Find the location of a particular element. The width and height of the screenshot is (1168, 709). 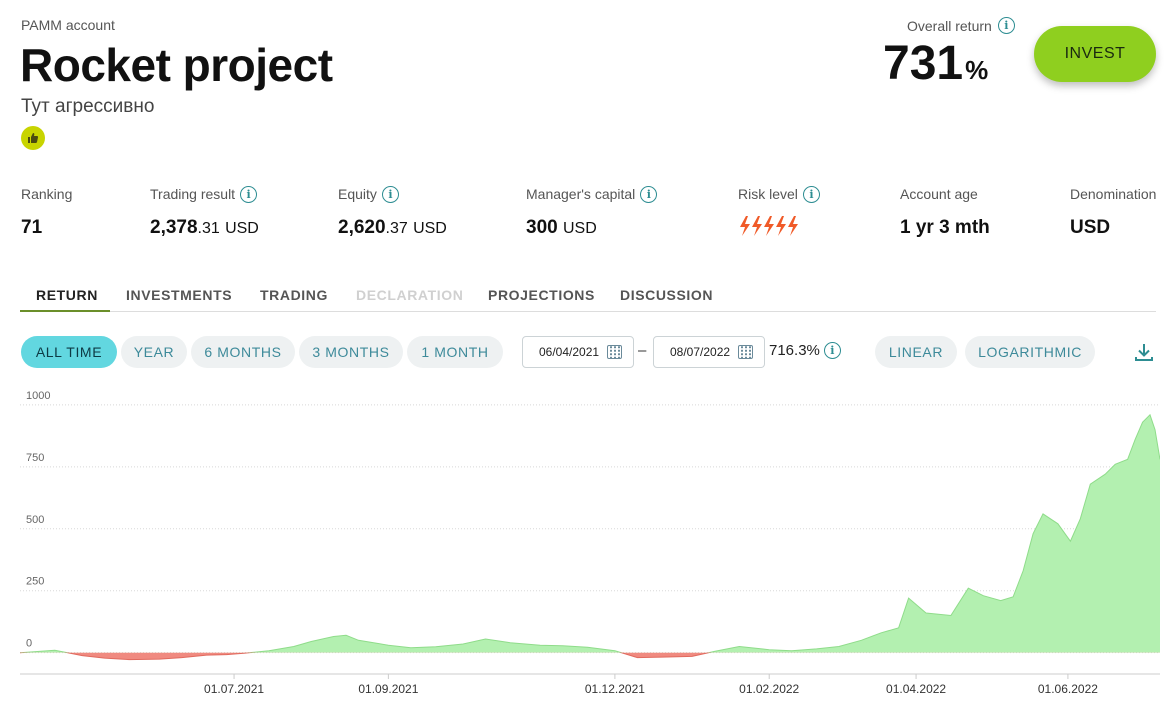

y-tick-label: 750 is located at coordinates (35, 458).